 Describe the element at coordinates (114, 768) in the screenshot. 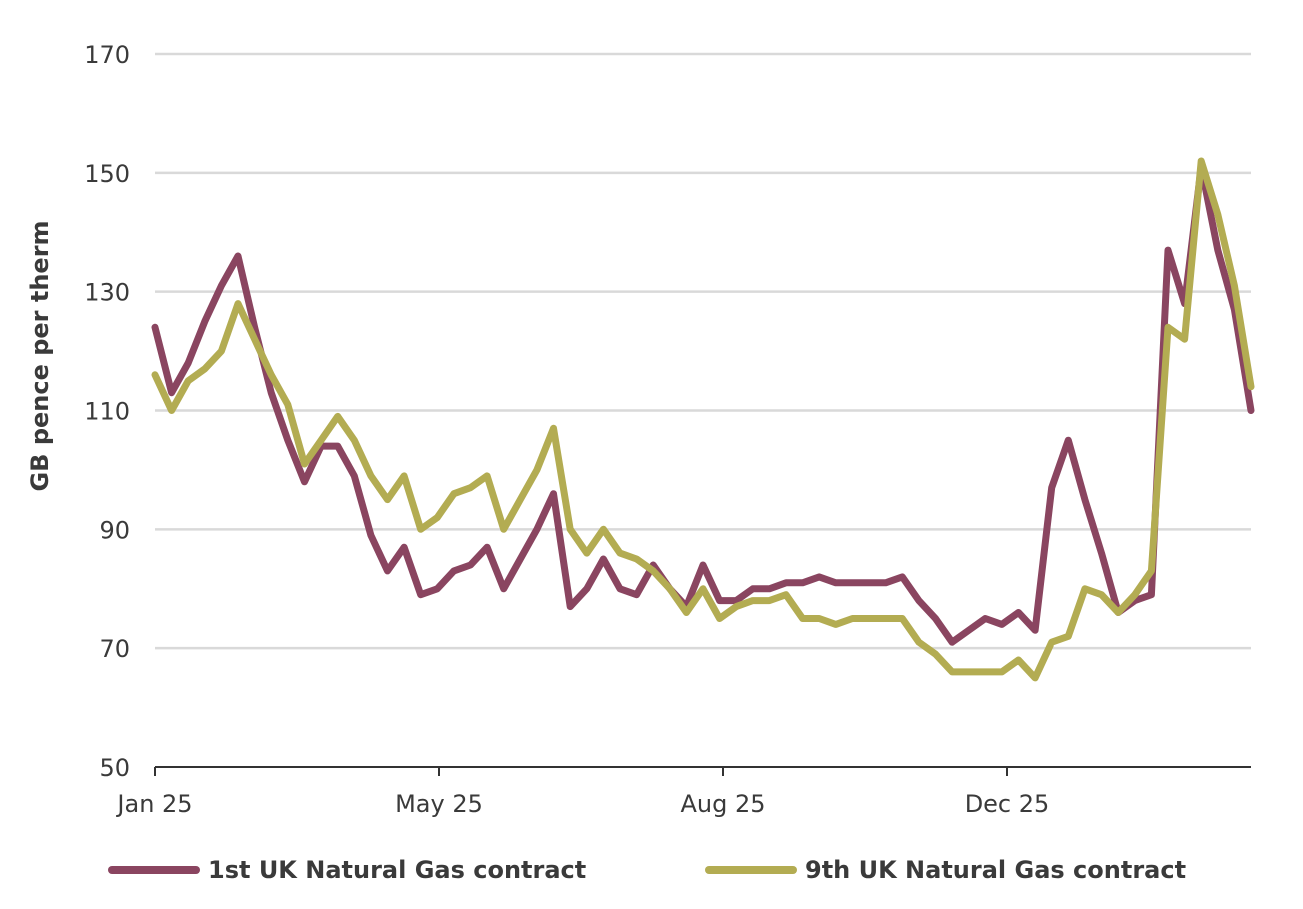

I see `y-tick-label: 50` at that location.